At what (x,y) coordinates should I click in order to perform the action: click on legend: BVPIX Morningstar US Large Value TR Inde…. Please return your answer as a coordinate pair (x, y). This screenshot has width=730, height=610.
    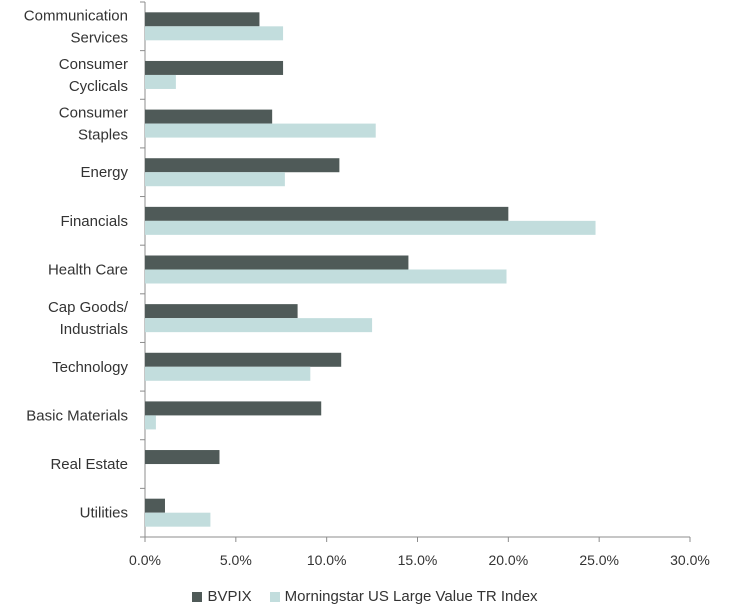
    Looking at the image, I should click on (365, 596).